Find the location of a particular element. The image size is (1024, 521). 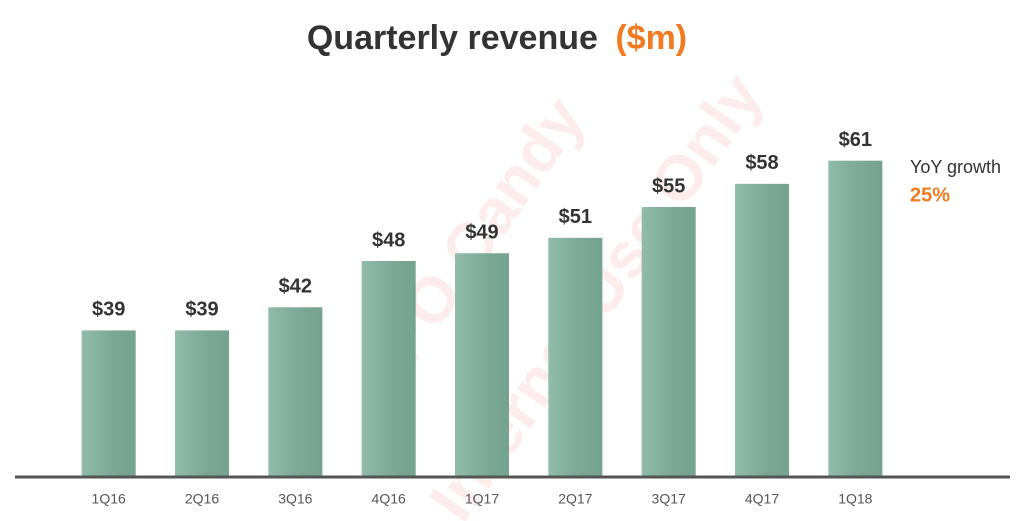

value-label: $42 is located at coordinates (295, 287).